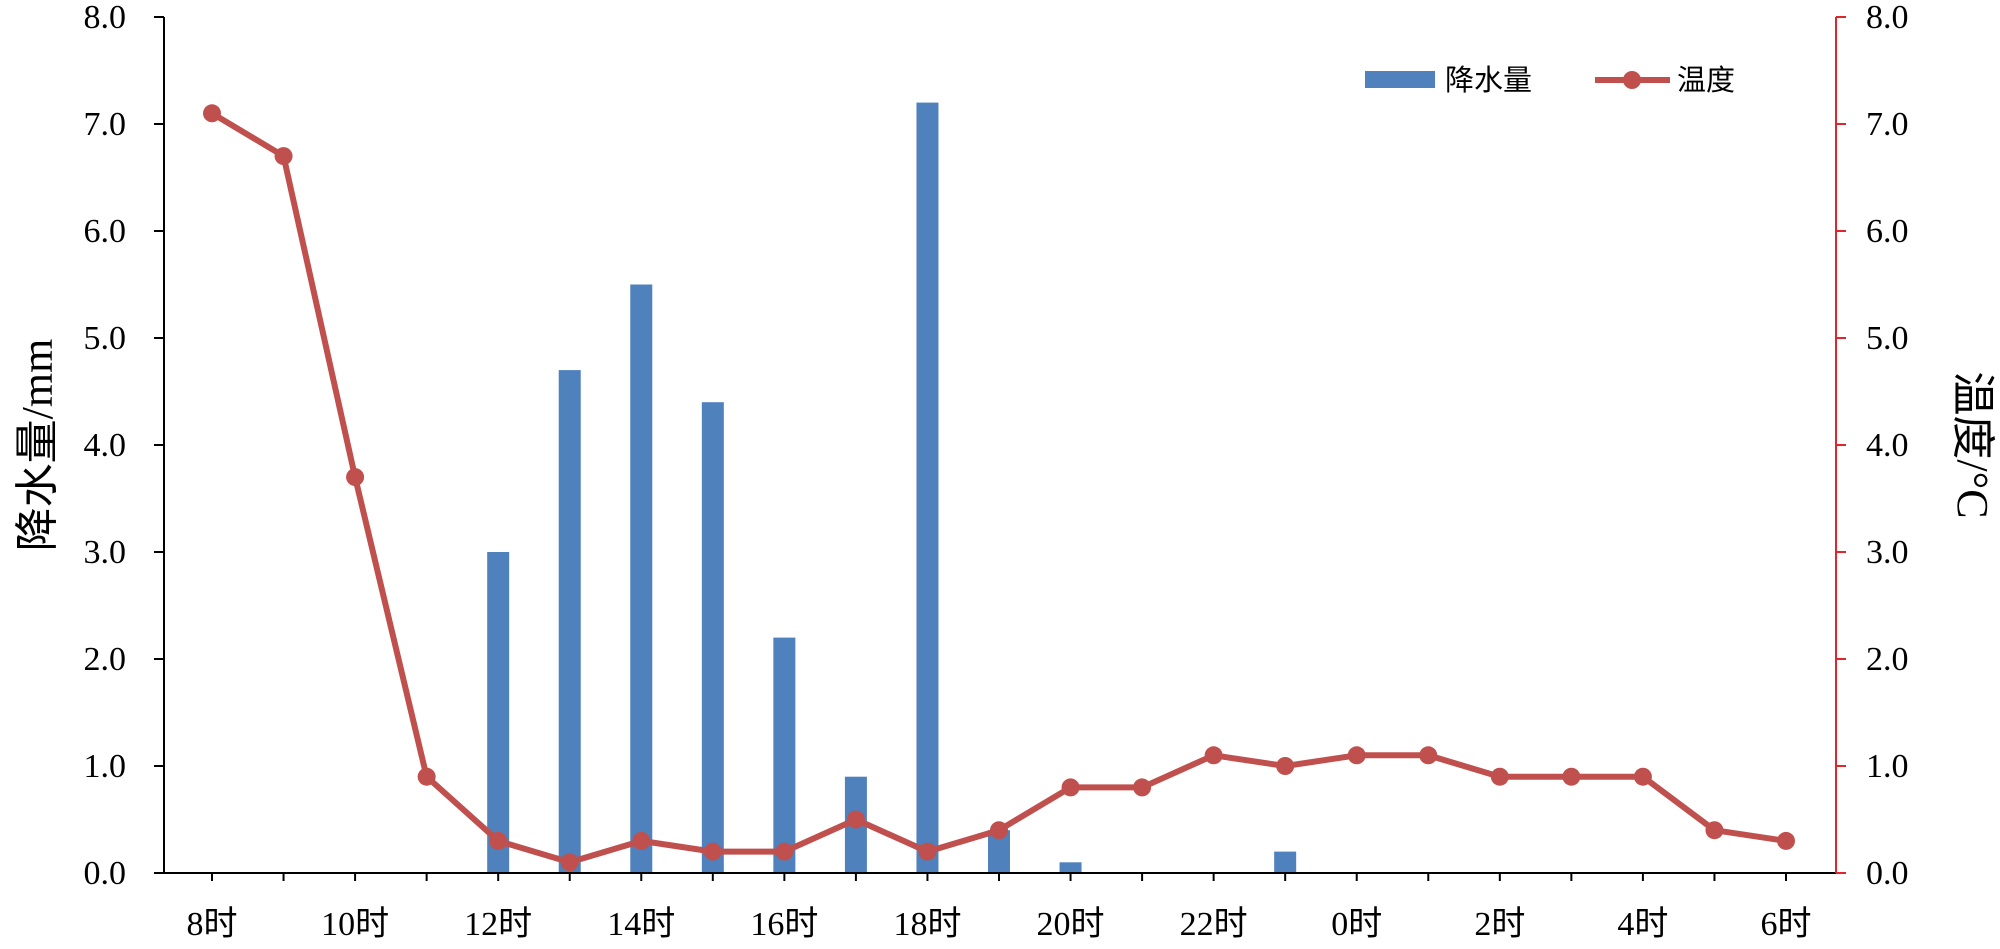 The height and width of the screenshot is (949, 2000). I want to click on bar-20时, so click(1070, 867).